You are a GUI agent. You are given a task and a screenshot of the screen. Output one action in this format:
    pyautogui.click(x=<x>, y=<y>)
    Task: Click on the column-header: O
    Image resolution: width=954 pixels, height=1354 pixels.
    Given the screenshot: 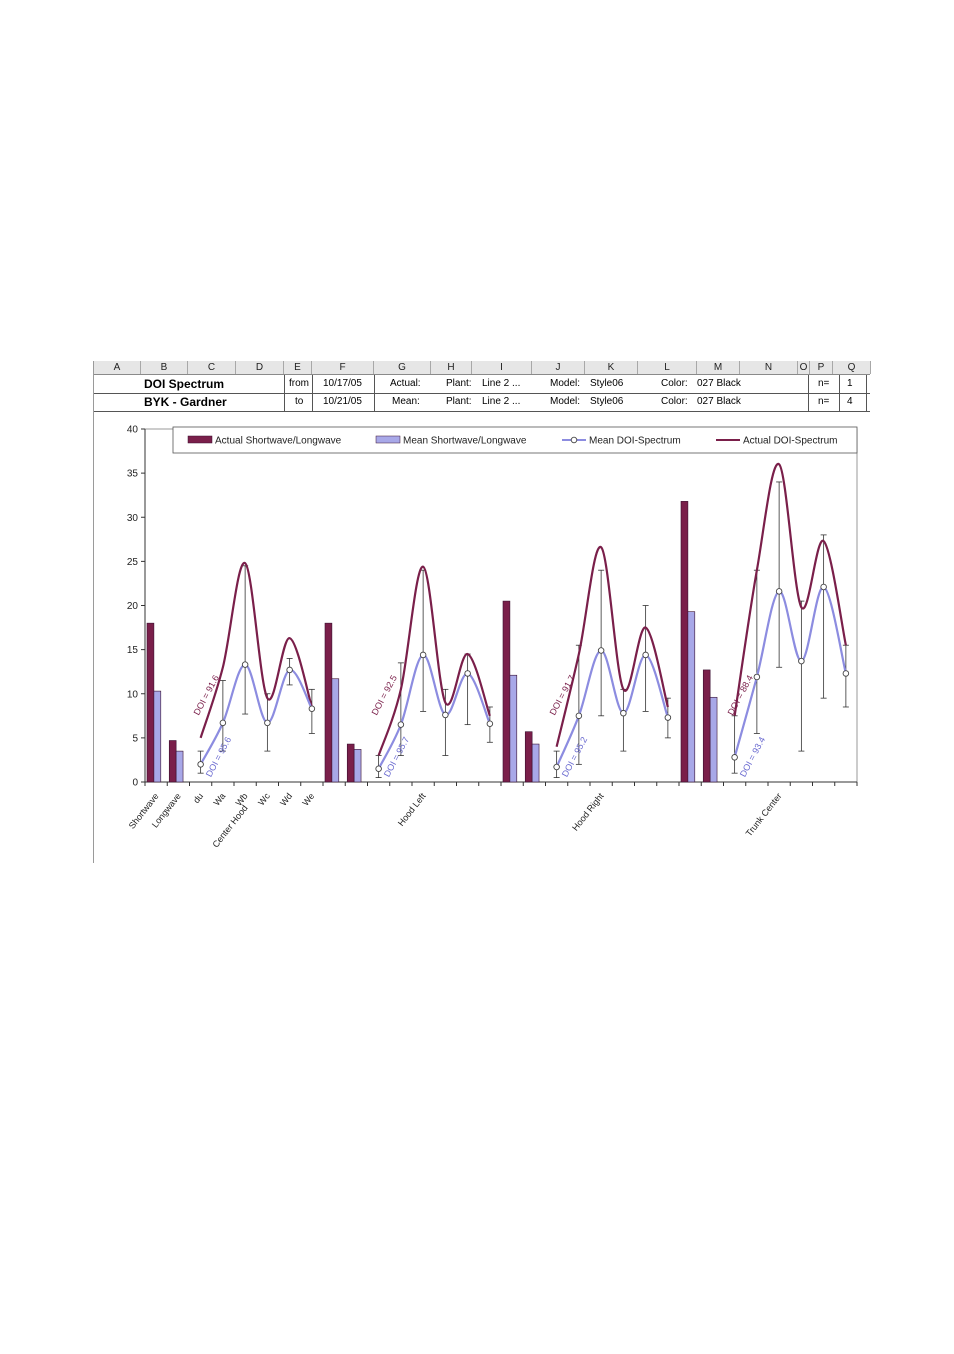 What is the action you would take?
    pyautogui.click(x=804, y=367)
    